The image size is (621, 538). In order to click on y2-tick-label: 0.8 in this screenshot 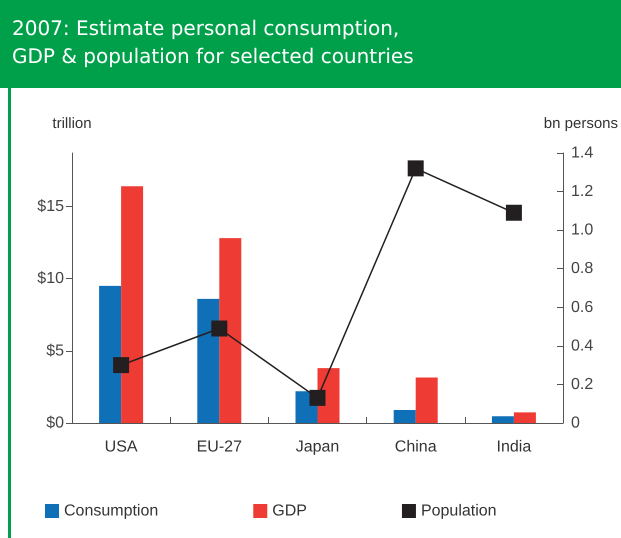, I will do `click(582, 269)`.